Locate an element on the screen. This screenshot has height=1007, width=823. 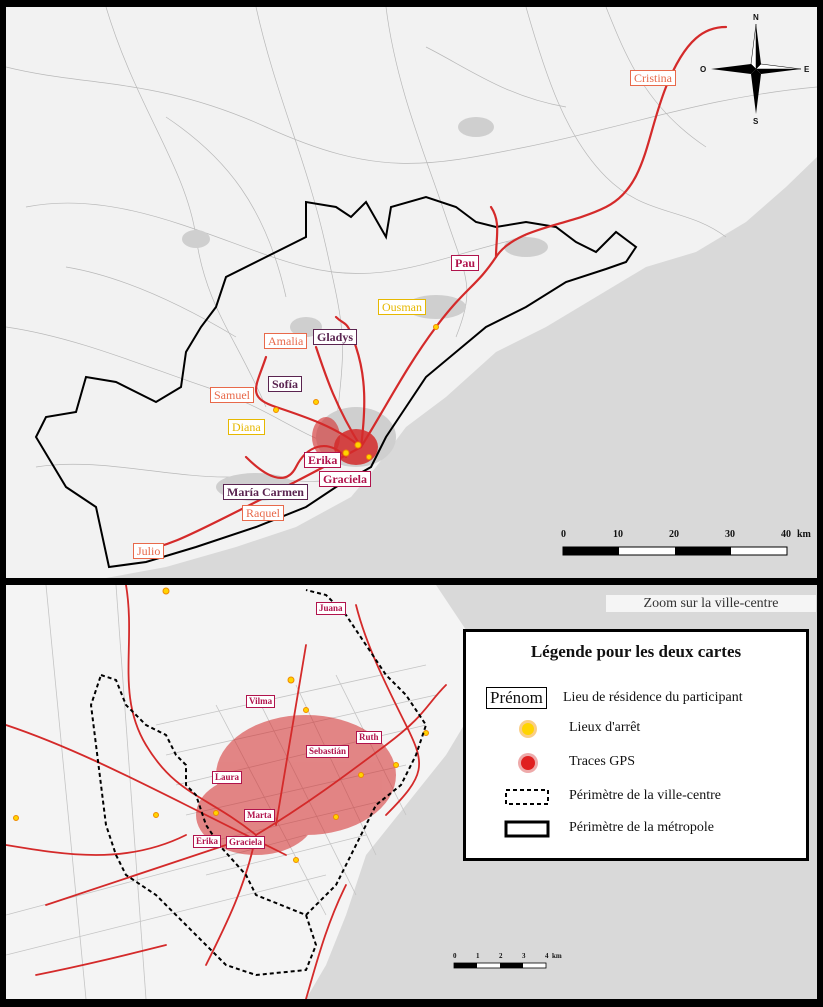
participant-label: Sebastián is located at coordinates (328, 751).